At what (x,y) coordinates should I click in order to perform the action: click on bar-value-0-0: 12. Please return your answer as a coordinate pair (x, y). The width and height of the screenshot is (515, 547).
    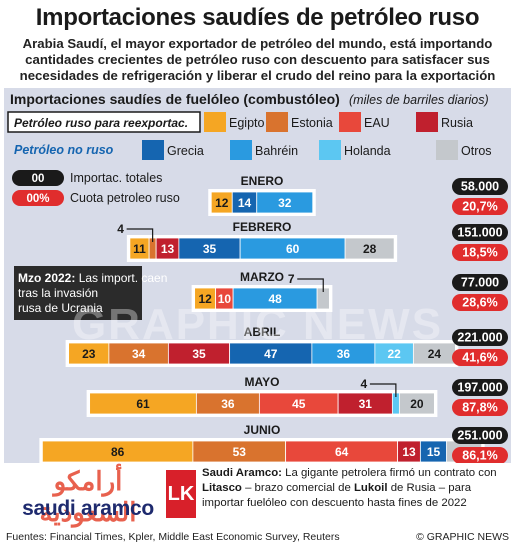
    Looking at the image, I should click on (222, 203).